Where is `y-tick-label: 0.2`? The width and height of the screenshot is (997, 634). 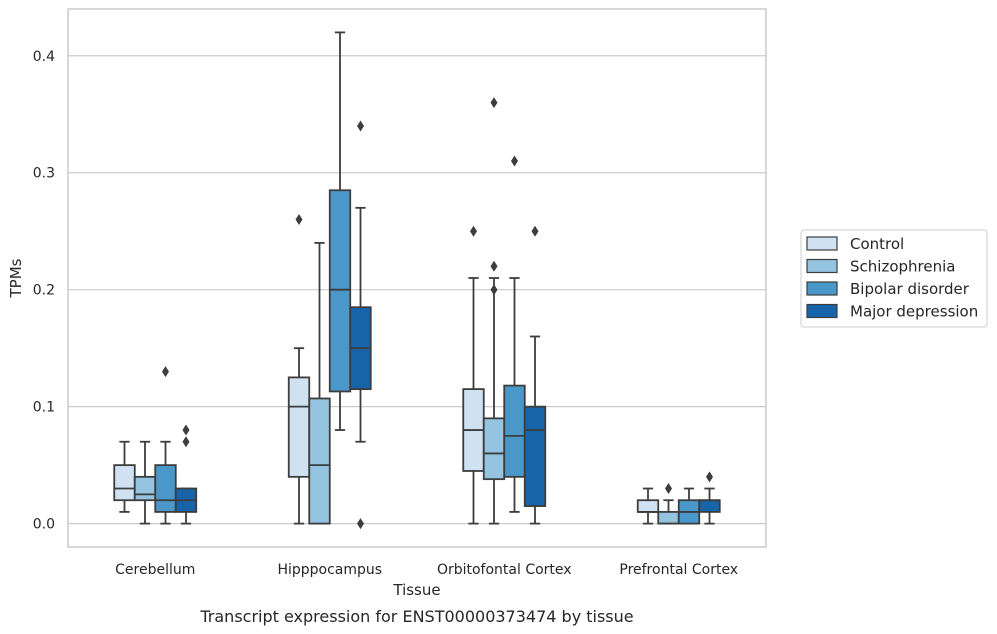 y-tick-label: 0.2 is located at coordinates (44, 291).